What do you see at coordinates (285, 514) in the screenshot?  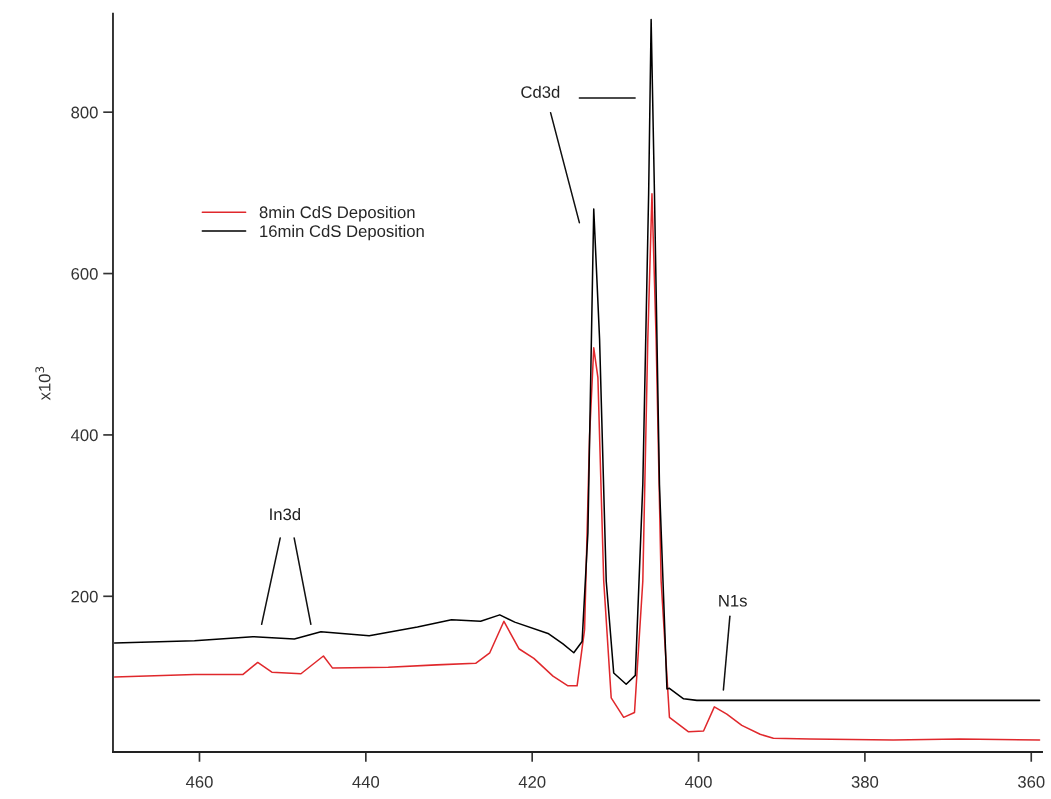 I see `annotation: In3d` at bounding box center [285, 514].